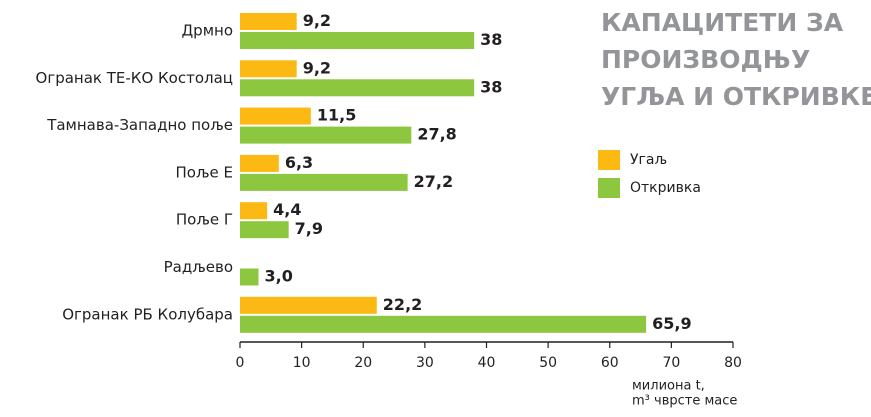 Image resolution: width=871 pixels, height=417 pixels. Describe the element at coordinates (425, 363) in the screenshot. I see `x-tick-label: 30` at that location.